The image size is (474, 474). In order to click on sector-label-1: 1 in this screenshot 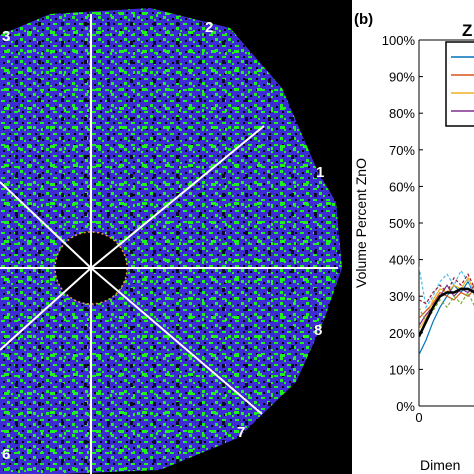, I will do `click(320, 172)`.